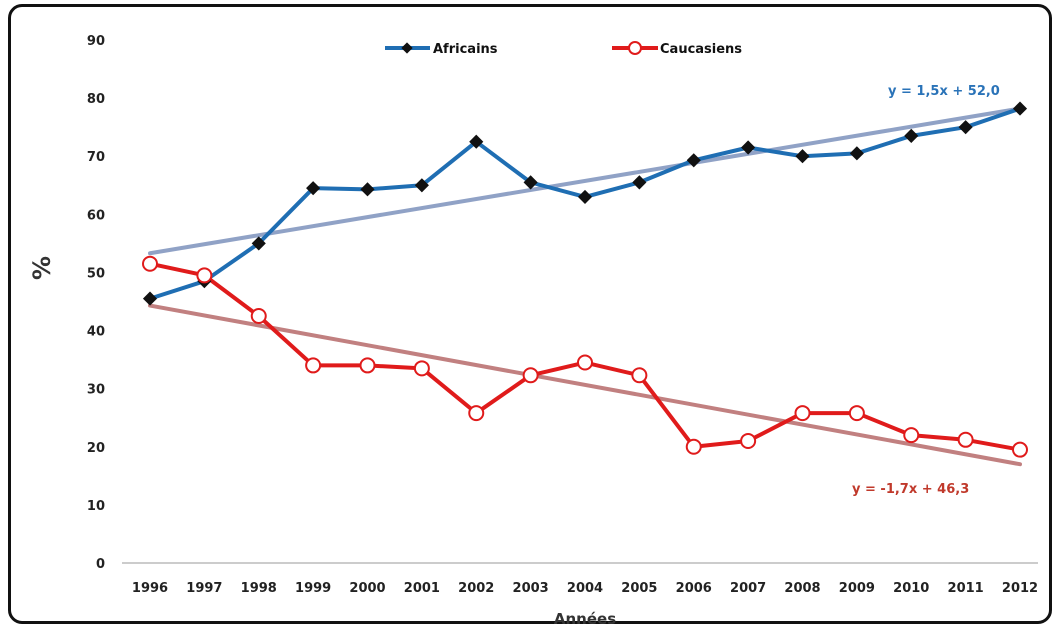 This screenshot has width=1064, height=632. Describe the element at coordinates (911, 588) in the screenshot. I see `x-tick-label: 2010` at that location.